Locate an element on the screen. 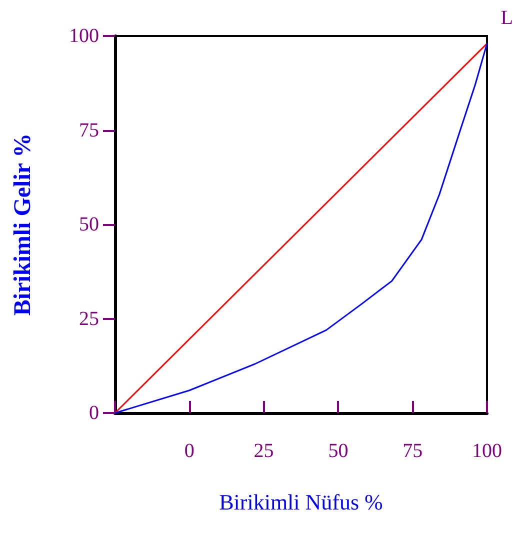 Image resolution: width=519 pixels, height=533 pixels. x-tick-label: 25 is located at coordinates (264, 451).